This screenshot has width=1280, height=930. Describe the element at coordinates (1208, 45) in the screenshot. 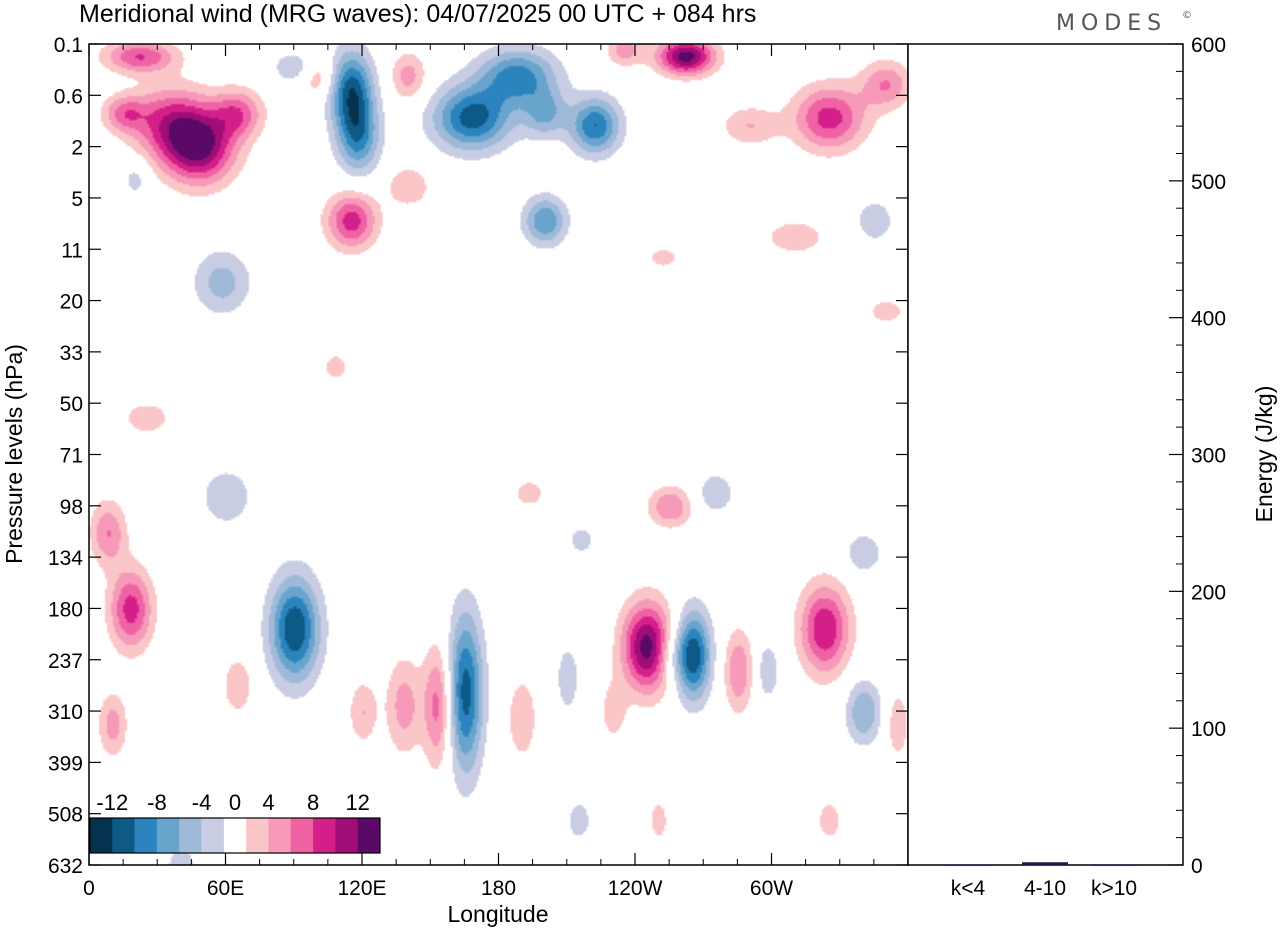

I see `energy-tick-label: 600` at that location.